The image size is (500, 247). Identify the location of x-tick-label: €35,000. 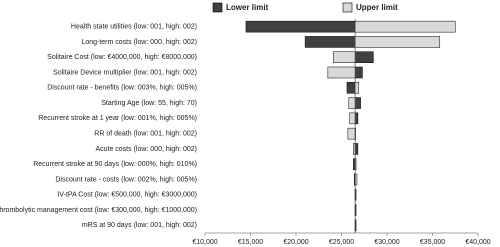
(432, 242).